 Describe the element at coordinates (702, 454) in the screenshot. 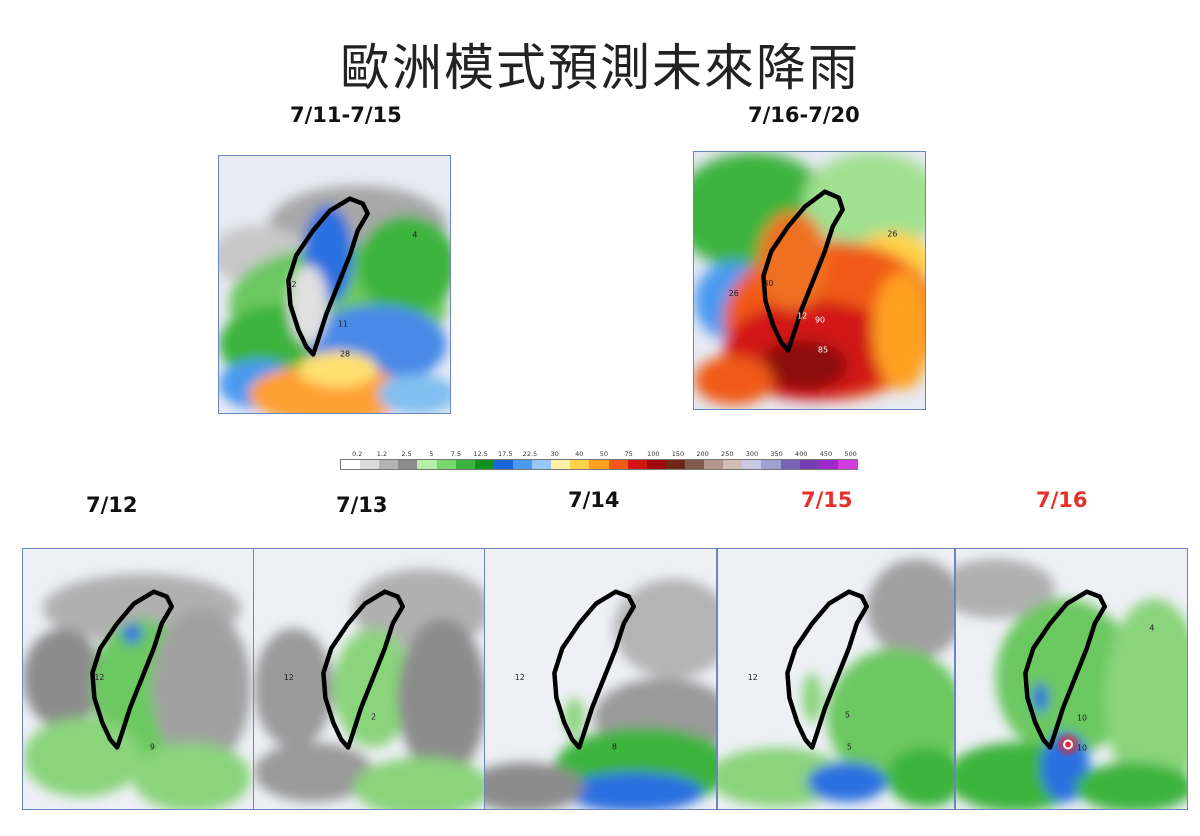

I see `scale-tick: 200` at that location.